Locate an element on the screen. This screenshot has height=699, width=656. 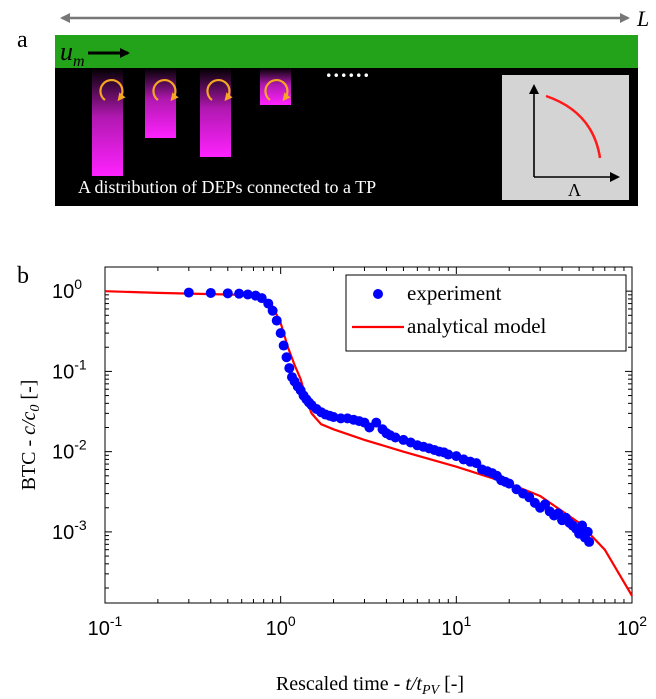
x-tick-label: 10⁰ is located at coordinates (281, 626).